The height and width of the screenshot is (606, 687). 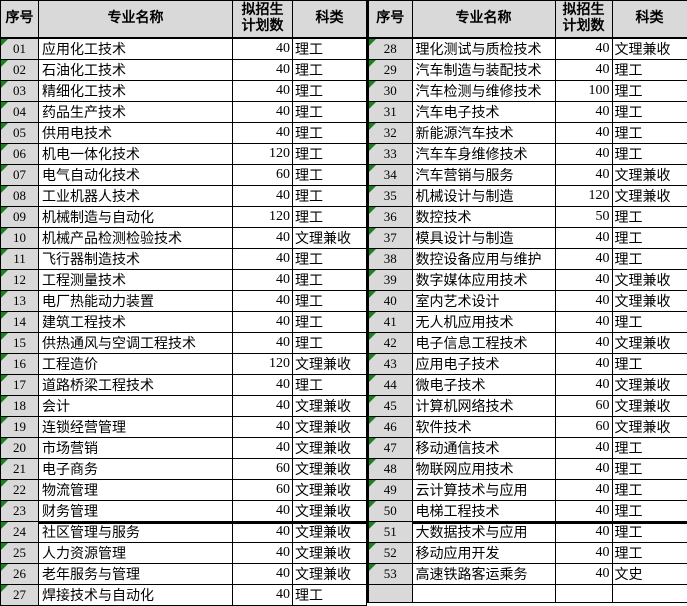 What do you see at coordinates (390, 195) in the screenshot?
I see `cell-serial-number: 35` at bounding box center [390, 195].